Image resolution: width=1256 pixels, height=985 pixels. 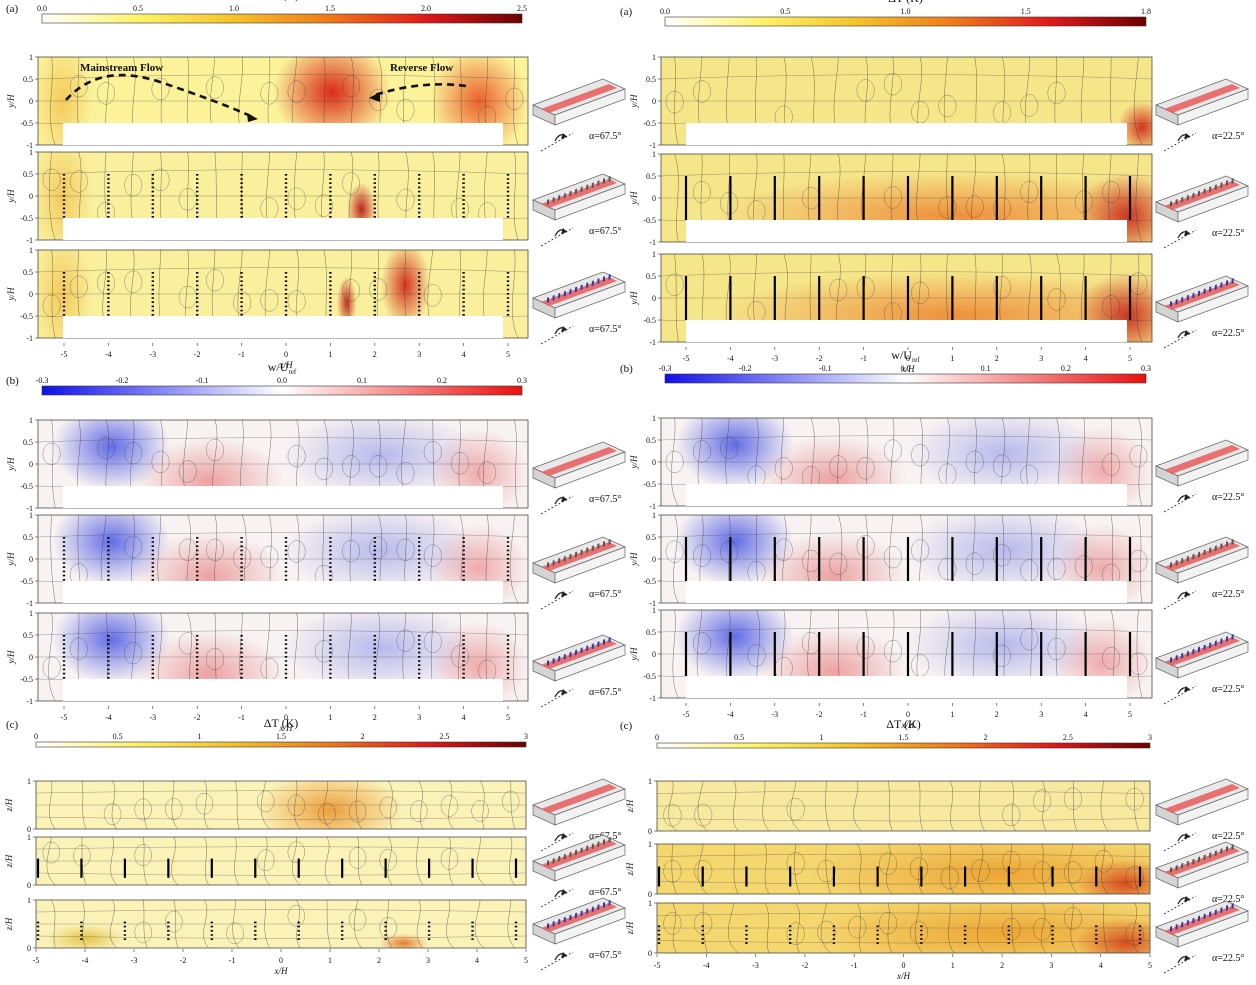 I want to click on x-tick-label: -1, so click(x=854, y=965).